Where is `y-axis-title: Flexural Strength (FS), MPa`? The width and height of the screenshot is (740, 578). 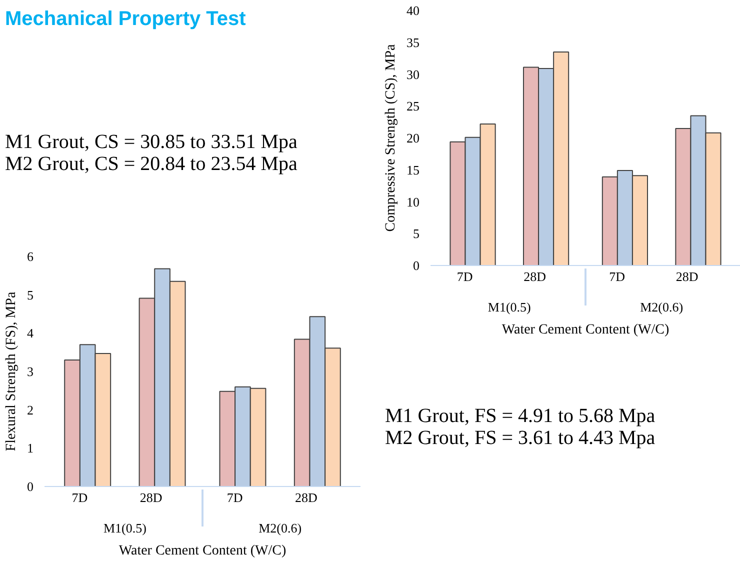 y-axis-title: Flexural Strength (FS), MPa is located at coordinates (11, 371).